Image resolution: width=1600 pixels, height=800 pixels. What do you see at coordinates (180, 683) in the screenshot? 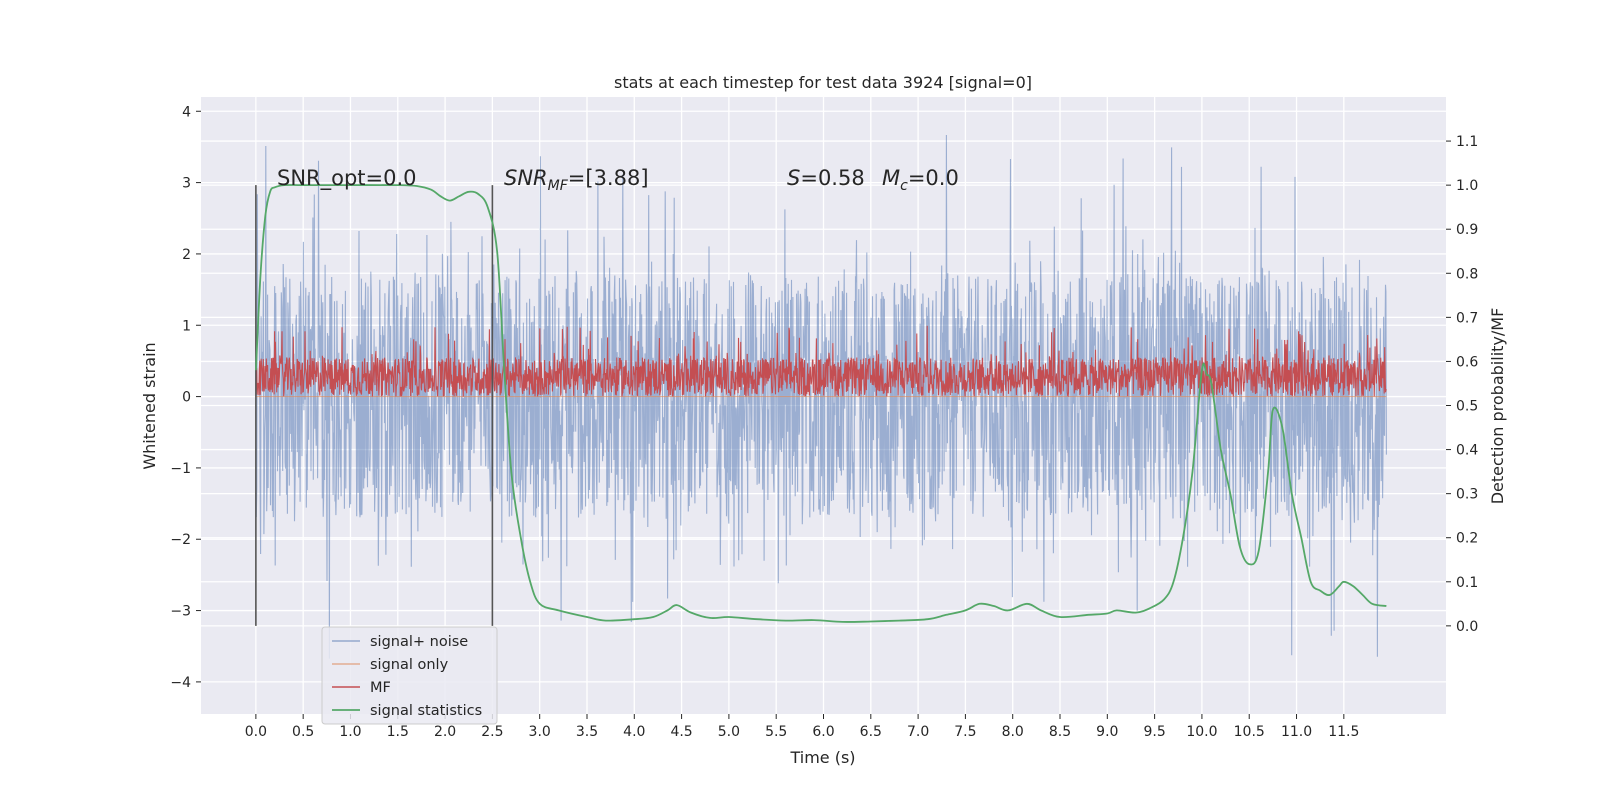
I see `y-tick-label-left: −4` at bounding box center [180, 683].